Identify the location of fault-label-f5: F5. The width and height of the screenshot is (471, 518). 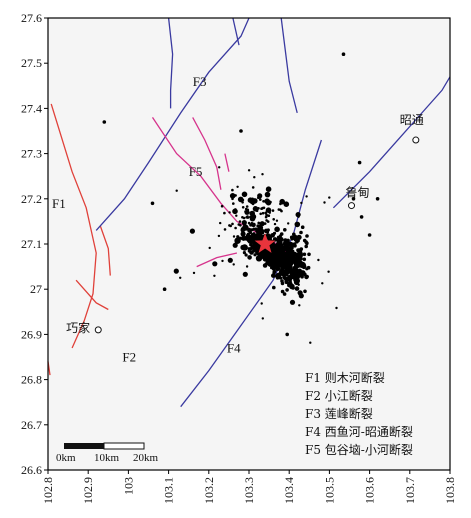
(196, 171).